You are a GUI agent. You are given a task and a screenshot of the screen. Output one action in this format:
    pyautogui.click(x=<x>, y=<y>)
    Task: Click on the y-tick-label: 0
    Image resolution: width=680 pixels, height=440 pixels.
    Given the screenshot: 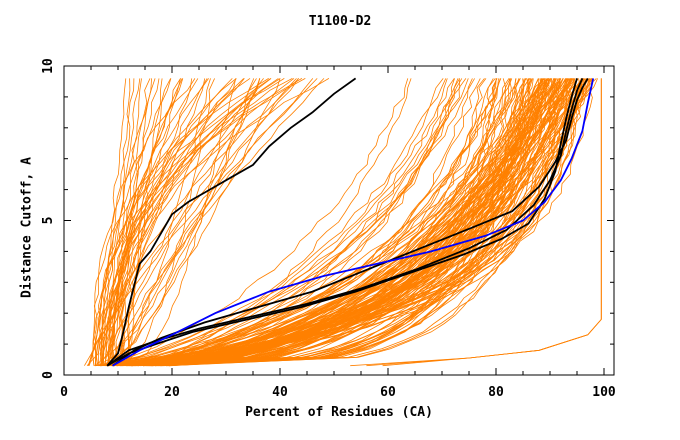 What is the action you would take?
    pyautogui.click(x=48, y=375)
    